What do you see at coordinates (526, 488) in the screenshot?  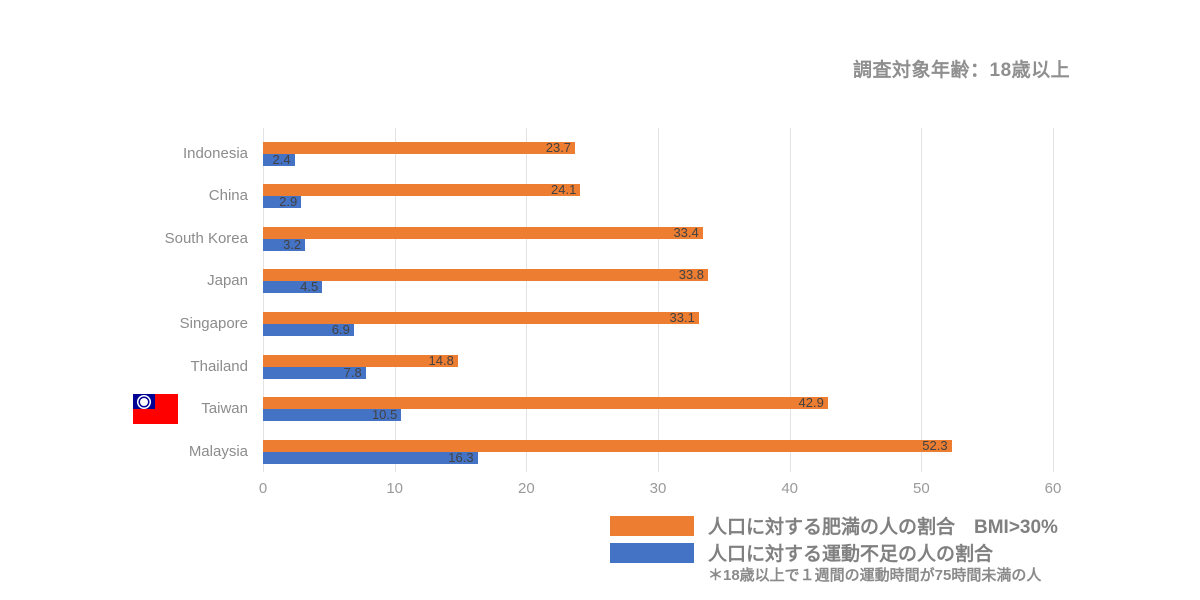 I see `x-tick-label: 20` at bounding box center [526, 488].